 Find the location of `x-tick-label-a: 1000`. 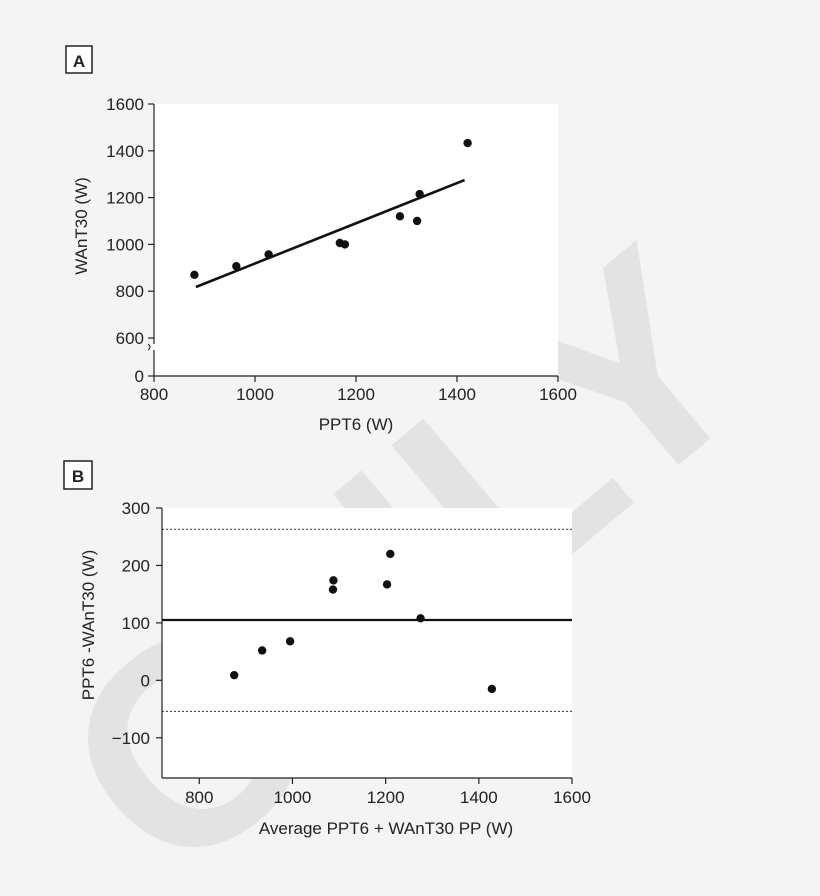

x-tick-label-a: 1000 is located at coordinates (255, 394).